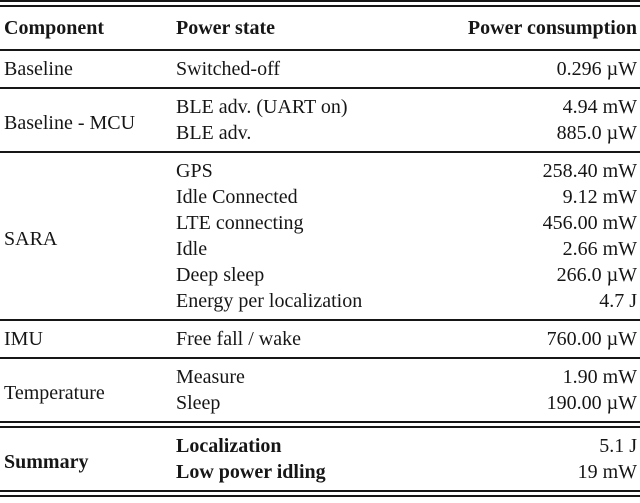 This screenshot has width=640, height=503. Describe the element at coordinates (229, 446) in the screenshot. I see `power-state-cell: Localization` at that location.